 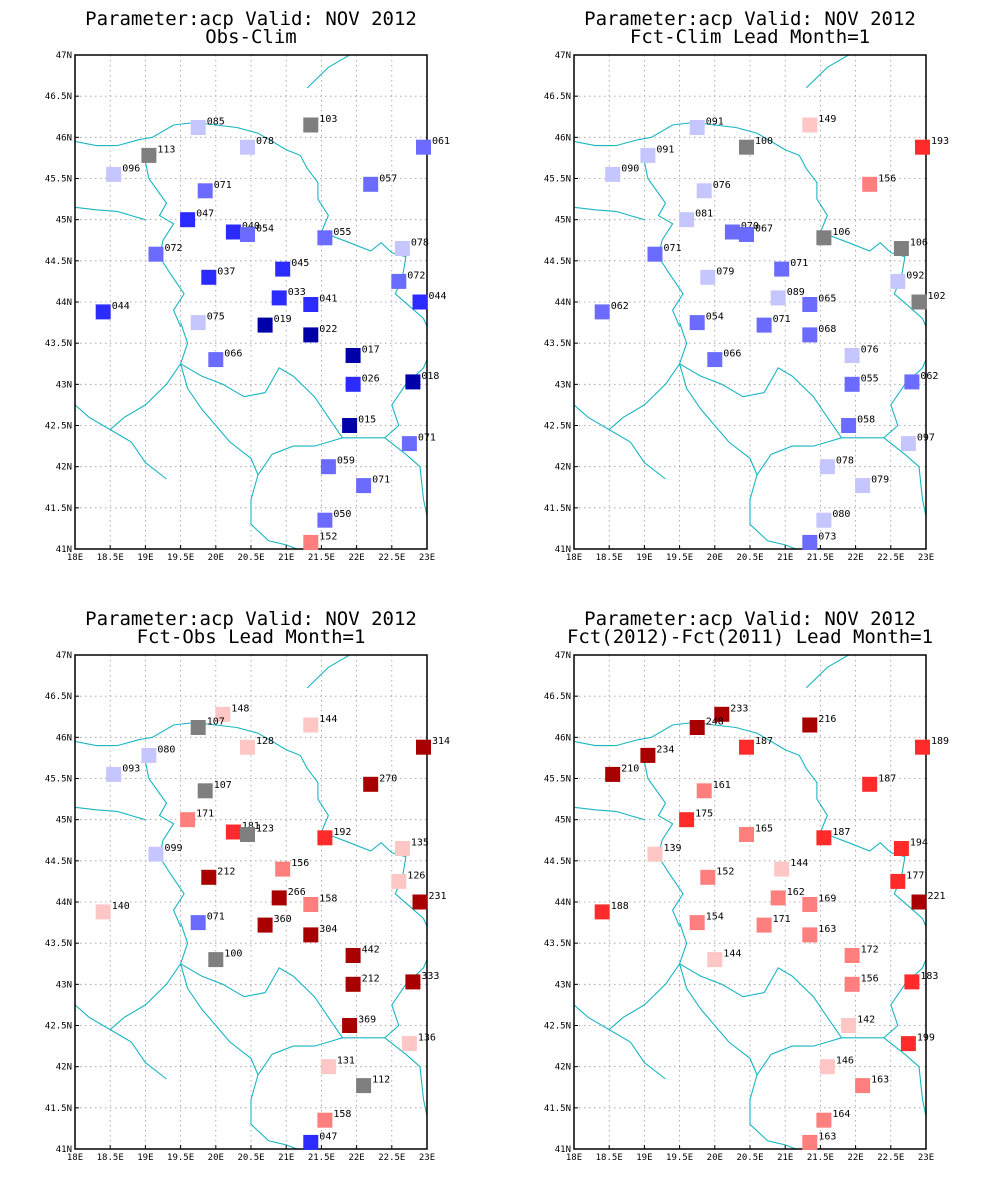 What do you see at coordinates (346, 461) in the screenshot?
I see `station-value-label: 059` at bounding box center [346, 461].